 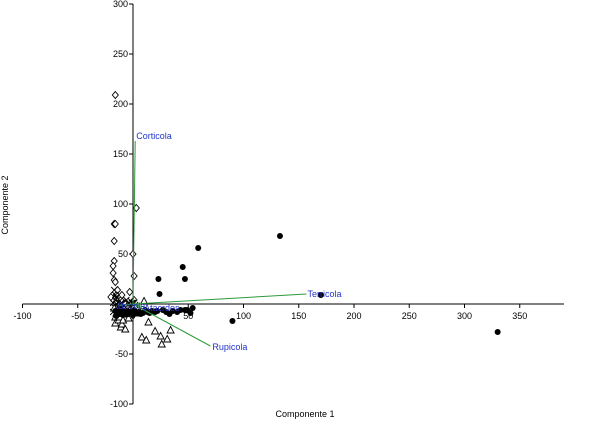 I want to click on x-tick-label: 50, so click(x=188, y=316).